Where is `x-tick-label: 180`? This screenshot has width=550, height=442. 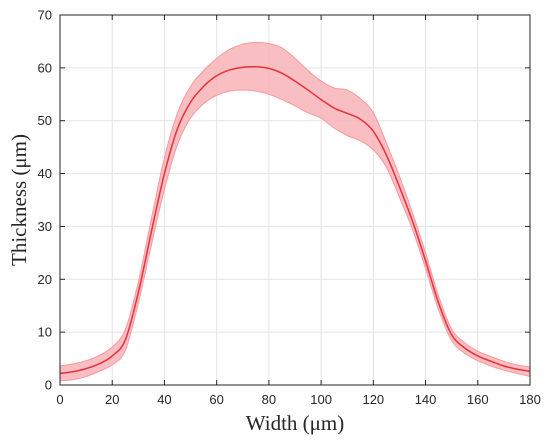 x-tick-label: 180 is located at coordinates (530, 399).